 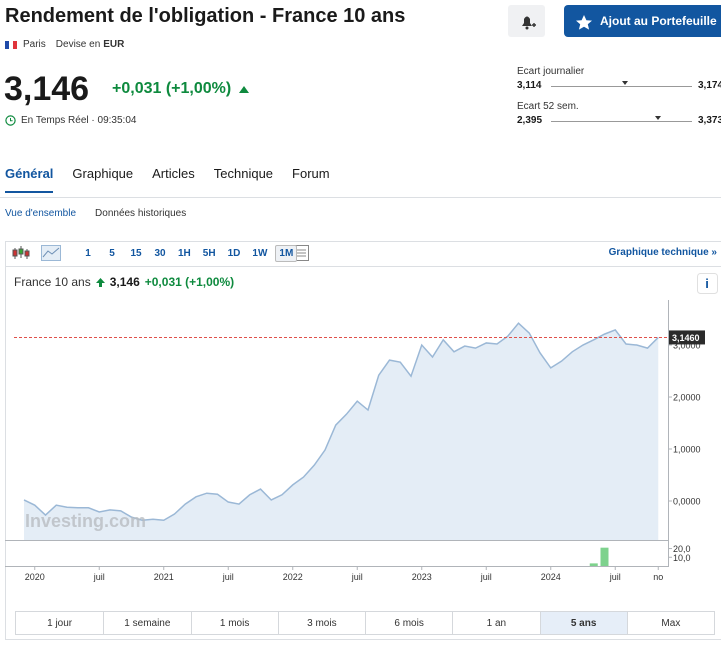 What do you see at coordinates (112, 253) in the screenshot?
I see `interval-button: 5` at bounding box center [112, 253].